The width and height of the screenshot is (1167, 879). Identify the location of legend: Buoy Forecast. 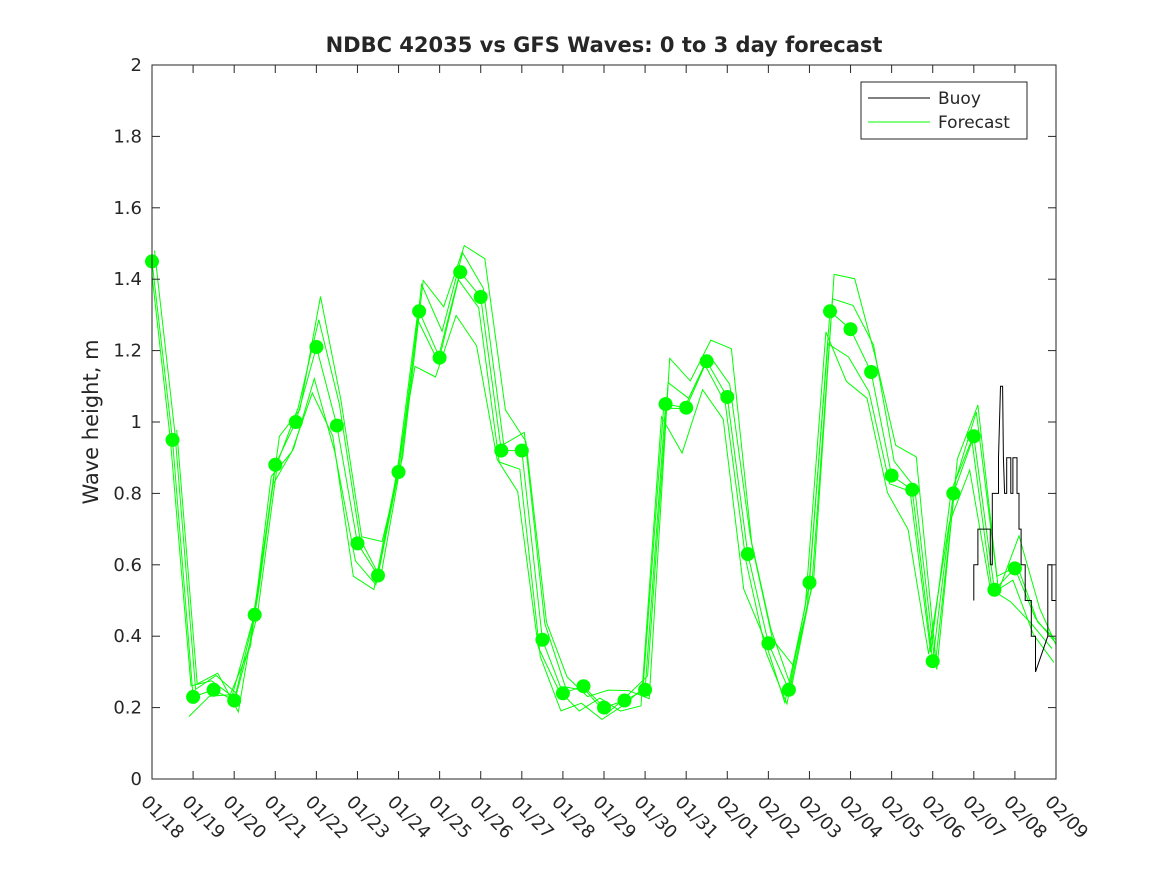
(944, 110).